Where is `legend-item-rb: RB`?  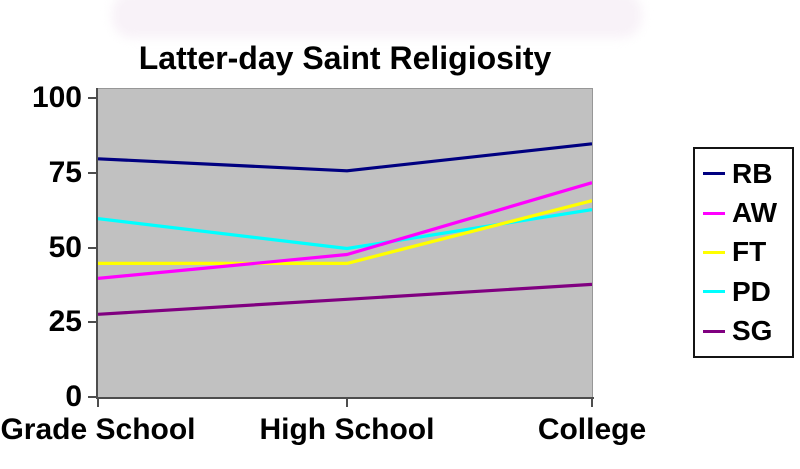
legend-item-rb: RB is located at coordinates (746, 173).